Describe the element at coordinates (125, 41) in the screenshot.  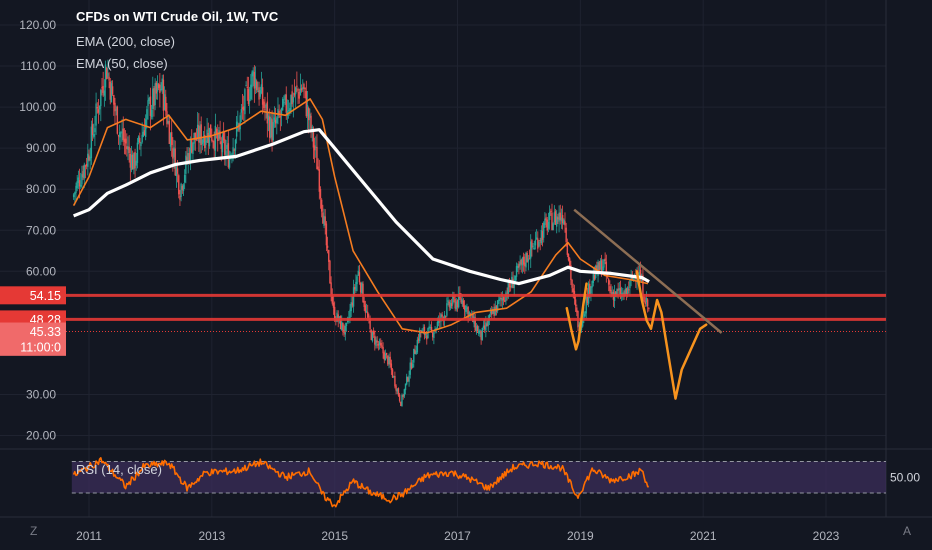
I see `ema200-legend: EMA (200, close)` at that location.